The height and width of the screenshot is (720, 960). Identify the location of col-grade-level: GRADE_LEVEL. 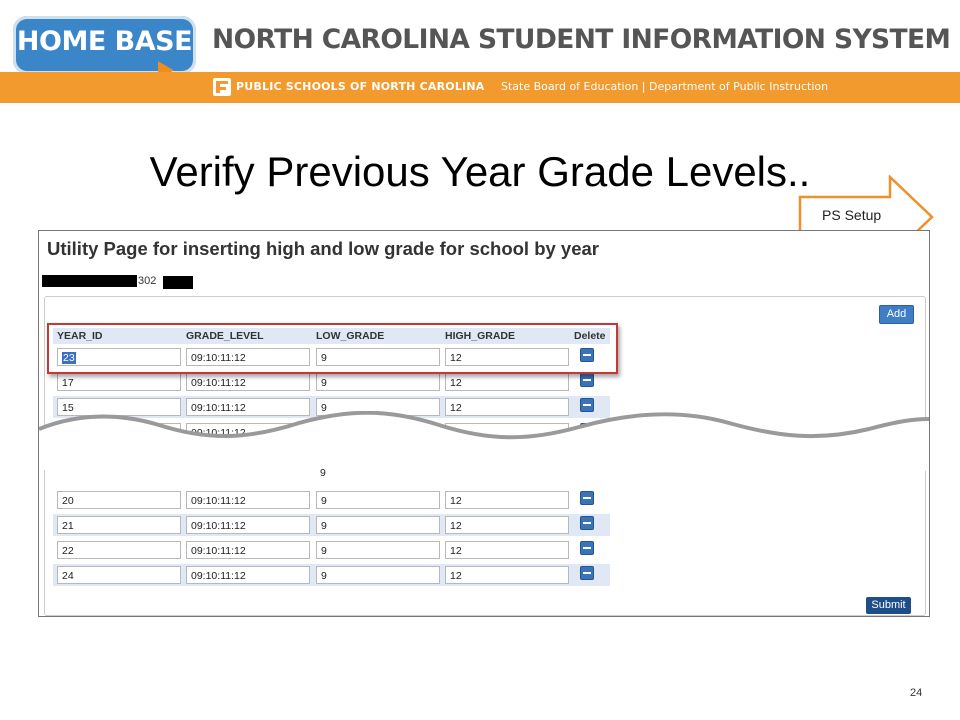
(225, 336).